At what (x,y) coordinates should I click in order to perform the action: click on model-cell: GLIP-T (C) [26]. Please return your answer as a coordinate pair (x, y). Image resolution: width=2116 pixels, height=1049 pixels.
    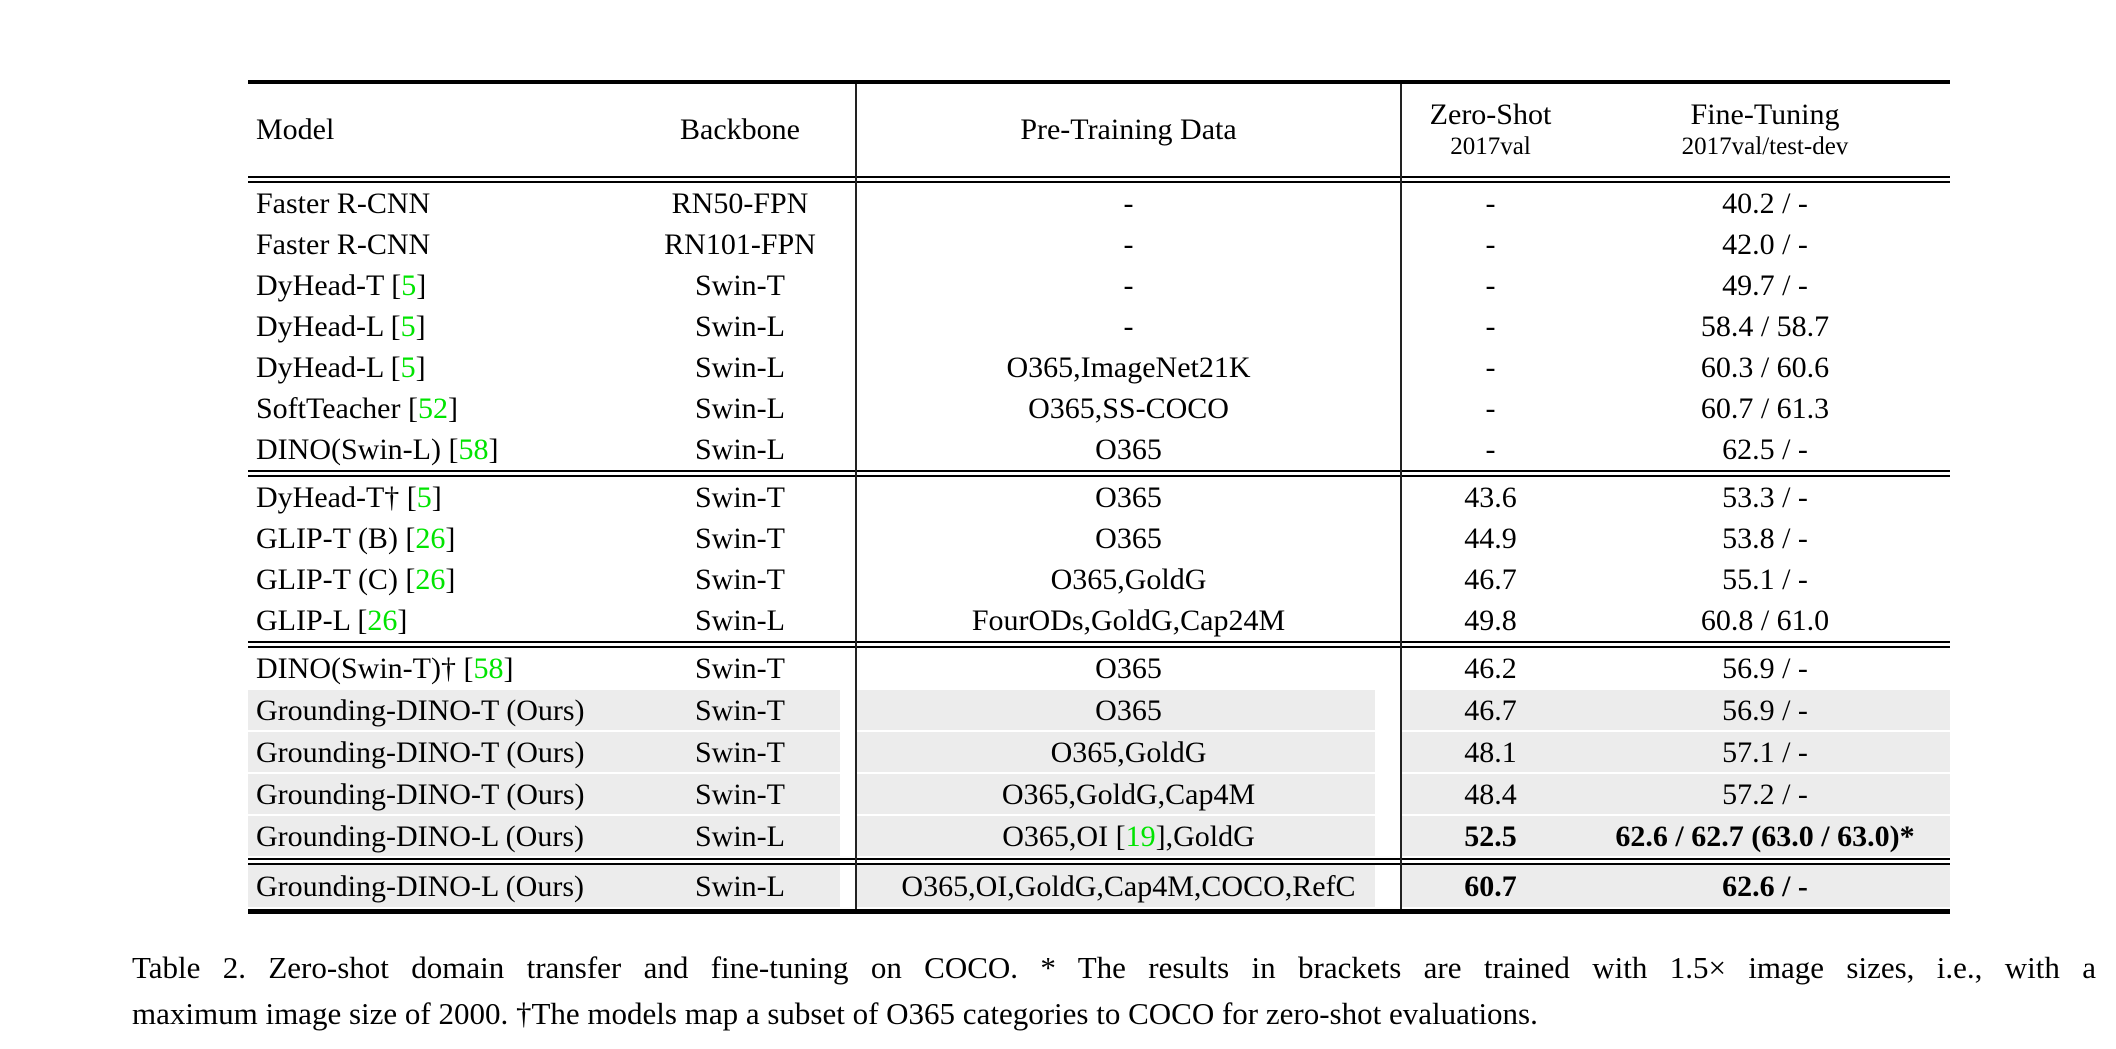
    Looking at the image, I should click on (356, 579).